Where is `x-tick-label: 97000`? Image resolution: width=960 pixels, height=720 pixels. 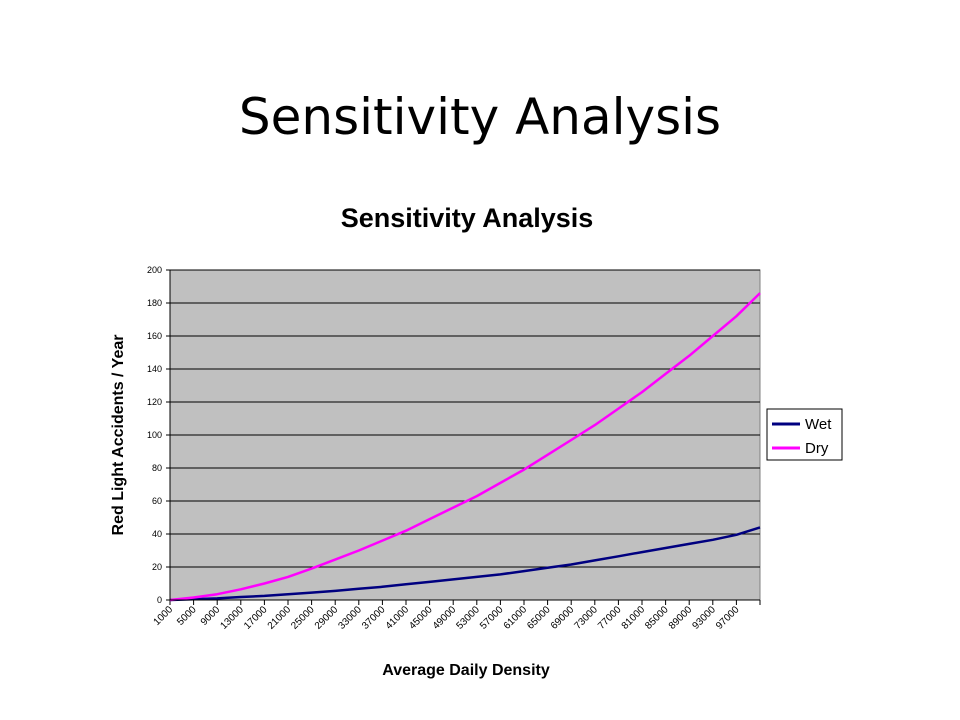 x-tick-label: 97000 is located at coordinates (728, 618).